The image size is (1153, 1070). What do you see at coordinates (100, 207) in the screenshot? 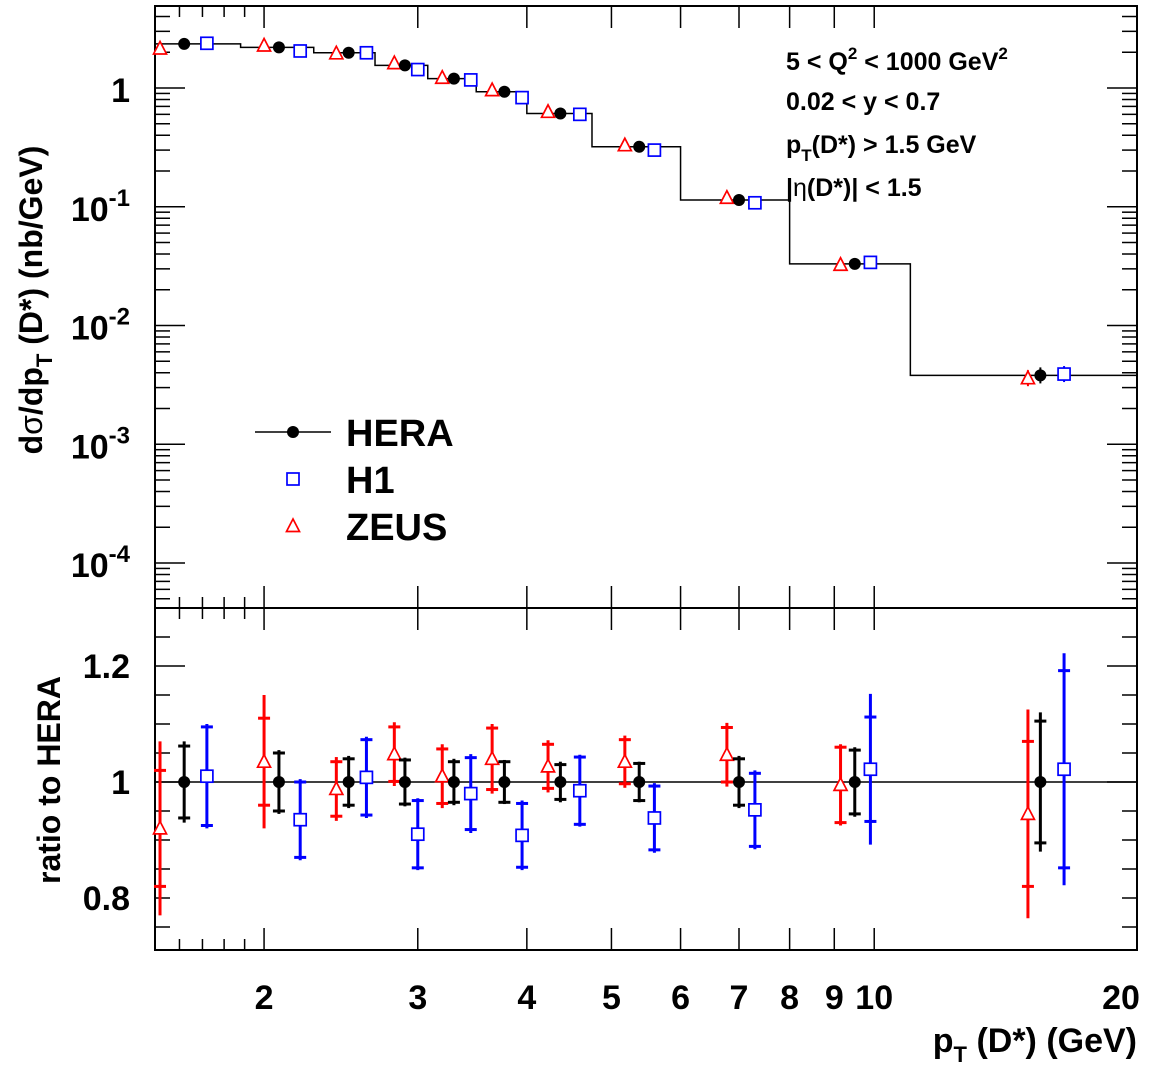
I see `y-tick-label: 10⁻¹` at bounding box center [100, 207].